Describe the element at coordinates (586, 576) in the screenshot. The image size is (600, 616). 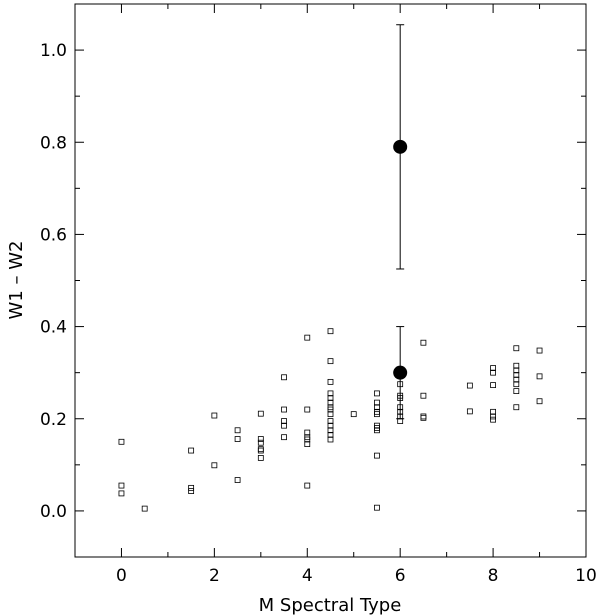
I see `x-tick-label: 10` at that location.